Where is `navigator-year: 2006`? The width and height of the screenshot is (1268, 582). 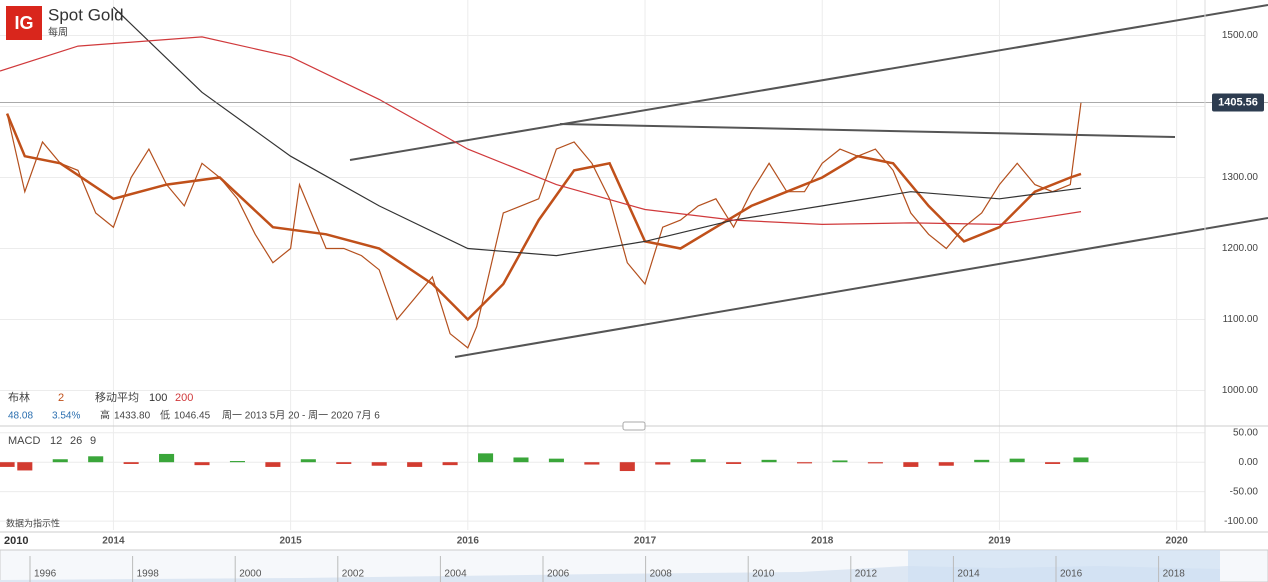
navigator-year: 2006 is located at coordinates (558, 574).